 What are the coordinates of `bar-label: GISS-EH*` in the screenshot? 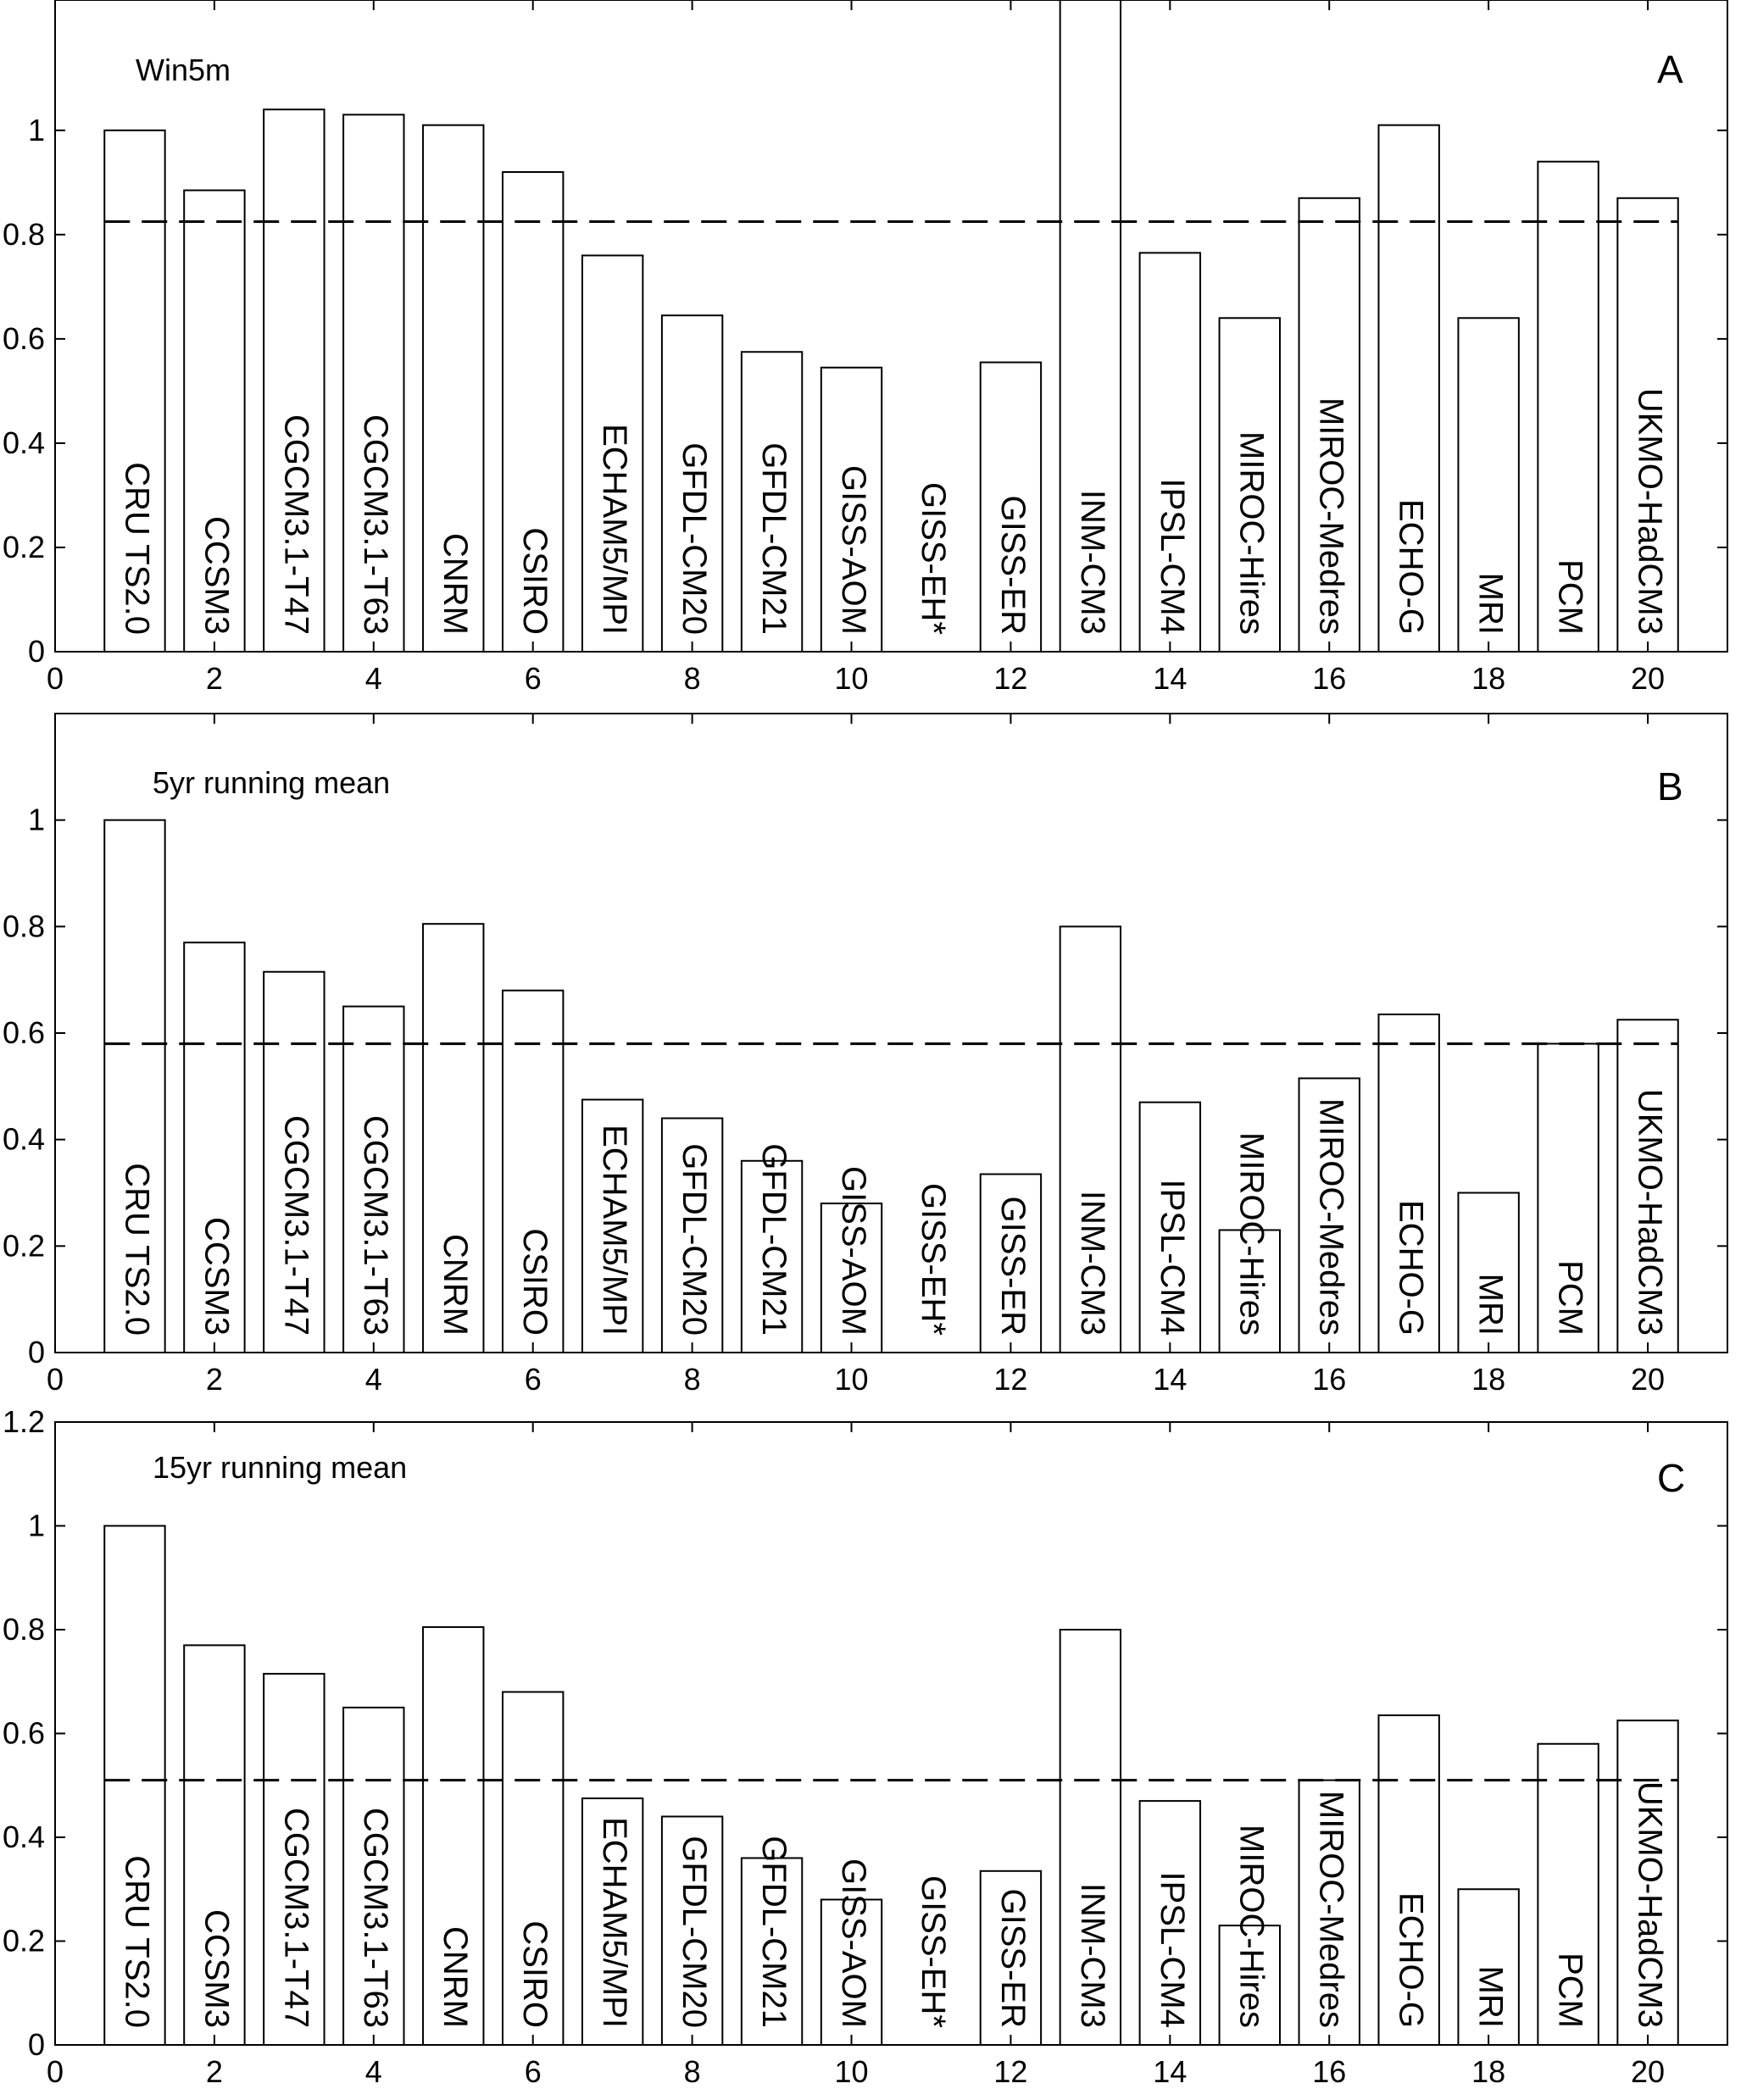 It's located at (933, 558).